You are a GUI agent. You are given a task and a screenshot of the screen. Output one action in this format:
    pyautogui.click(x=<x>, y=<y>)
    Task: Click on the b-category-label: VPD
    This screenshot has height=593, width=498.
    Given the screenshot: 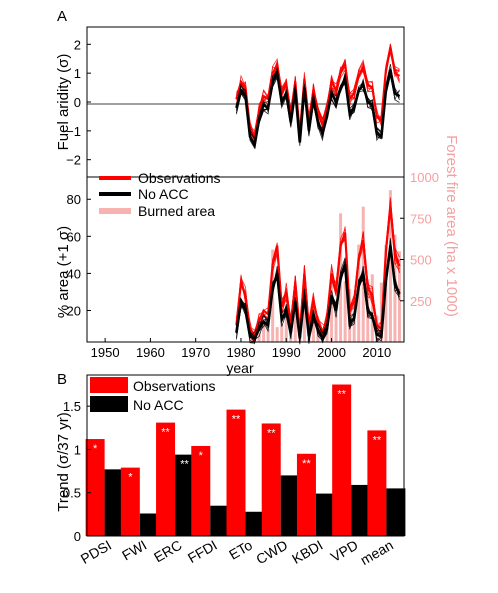 What is the action you would take?
    pyautogui.click(x=344, y=551)
    